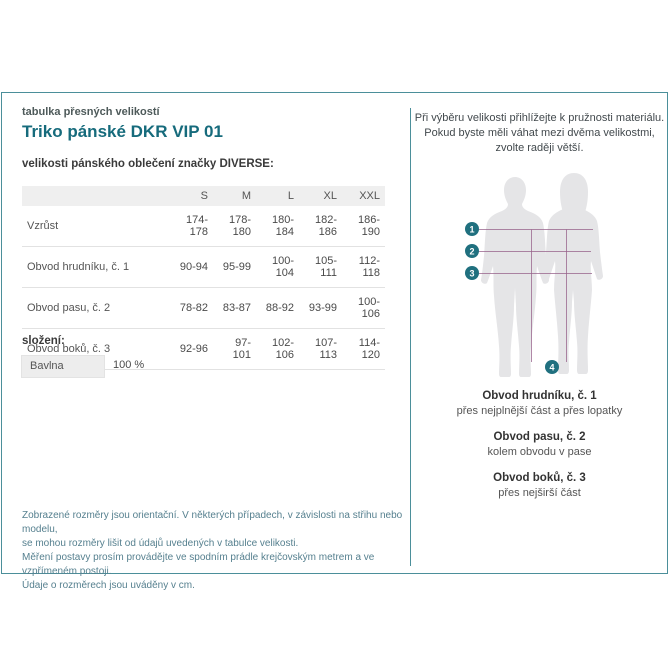 This screenshot has width=670, height=670. Describe the element at coordinates (573, 277) in the screenshot. I see `female-silhouette` at that location.